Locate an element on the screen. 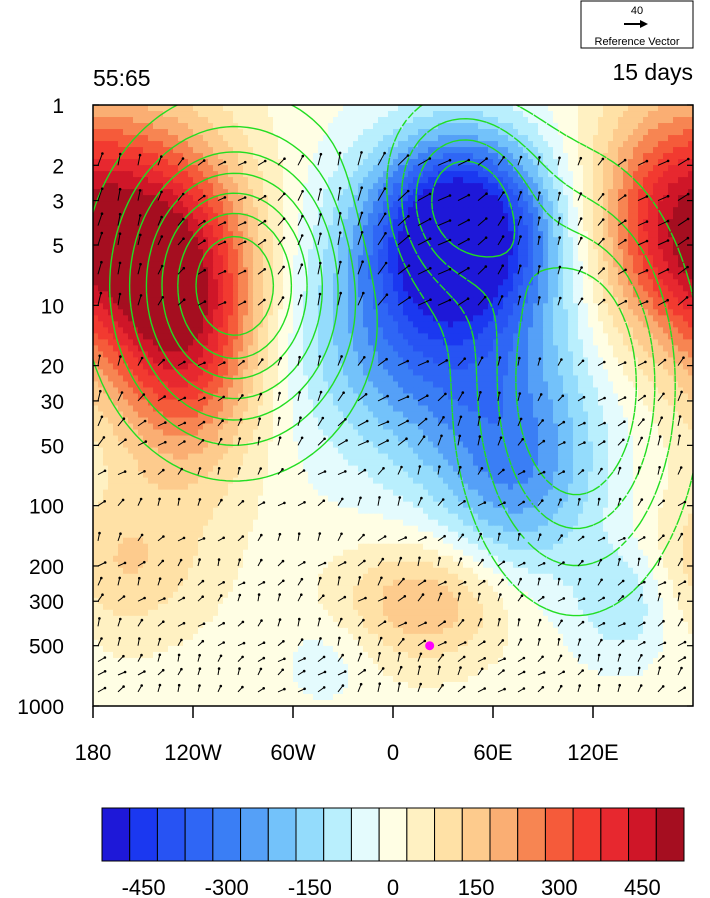 This screenshot has height=898, width=710. y-tick-label: 200 is located at coordinates (46, 567).